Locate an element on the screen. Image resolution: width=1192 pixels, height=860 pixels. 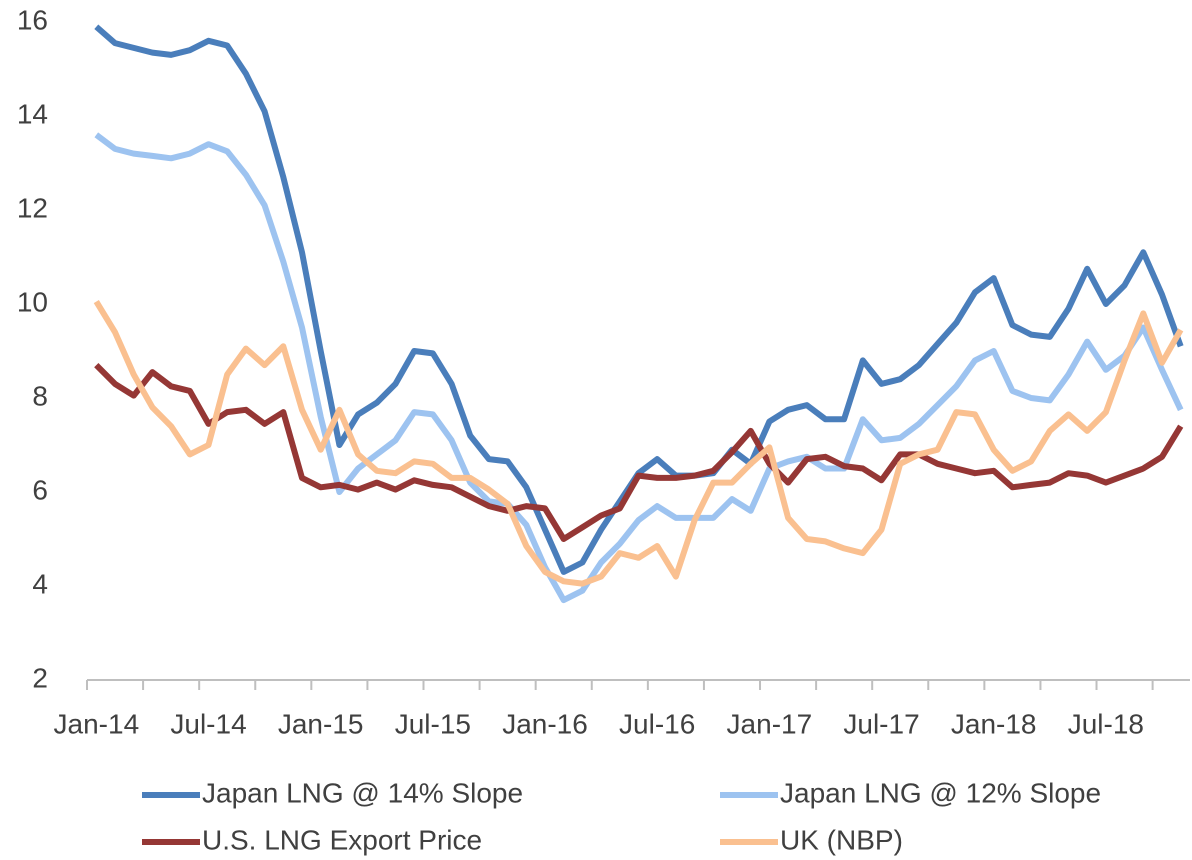
x-tick-label: Jan-16 is located at coordinates (545, 723).